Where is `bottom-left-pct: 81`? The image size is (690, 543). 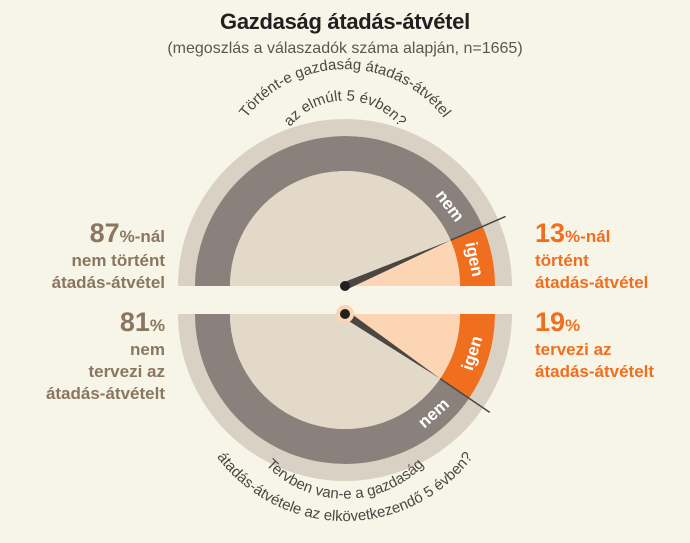 bottom-left-pct: 81 is located at coordinates (134, 322).